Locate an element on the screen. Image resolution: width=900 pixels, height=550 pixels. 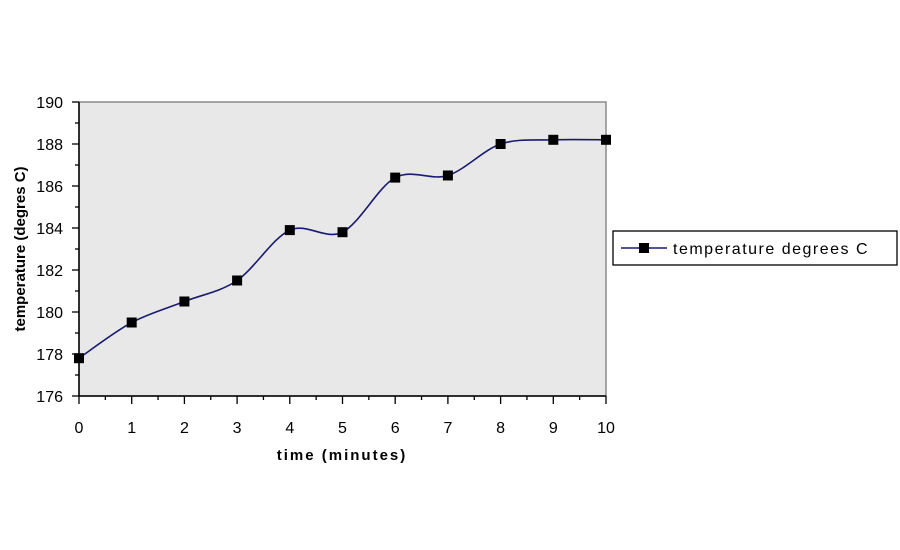
y-tick-label: 186 is located at coordinates (49, 187).